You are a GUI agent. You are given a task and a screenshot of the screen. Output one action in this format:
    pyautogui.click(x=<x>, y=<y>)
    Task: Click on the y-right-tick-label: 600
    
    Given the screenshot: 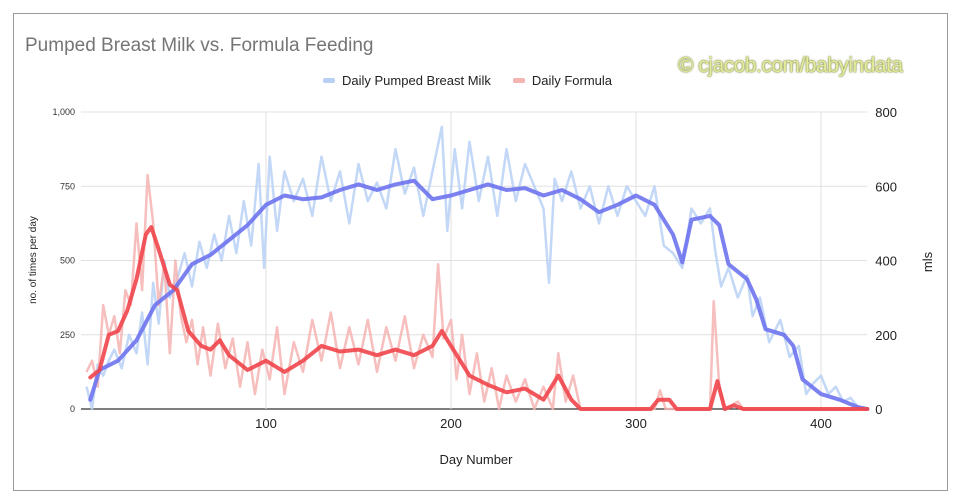 What is the action you would take?
    pyautogui.click(x=886, y=186)
    